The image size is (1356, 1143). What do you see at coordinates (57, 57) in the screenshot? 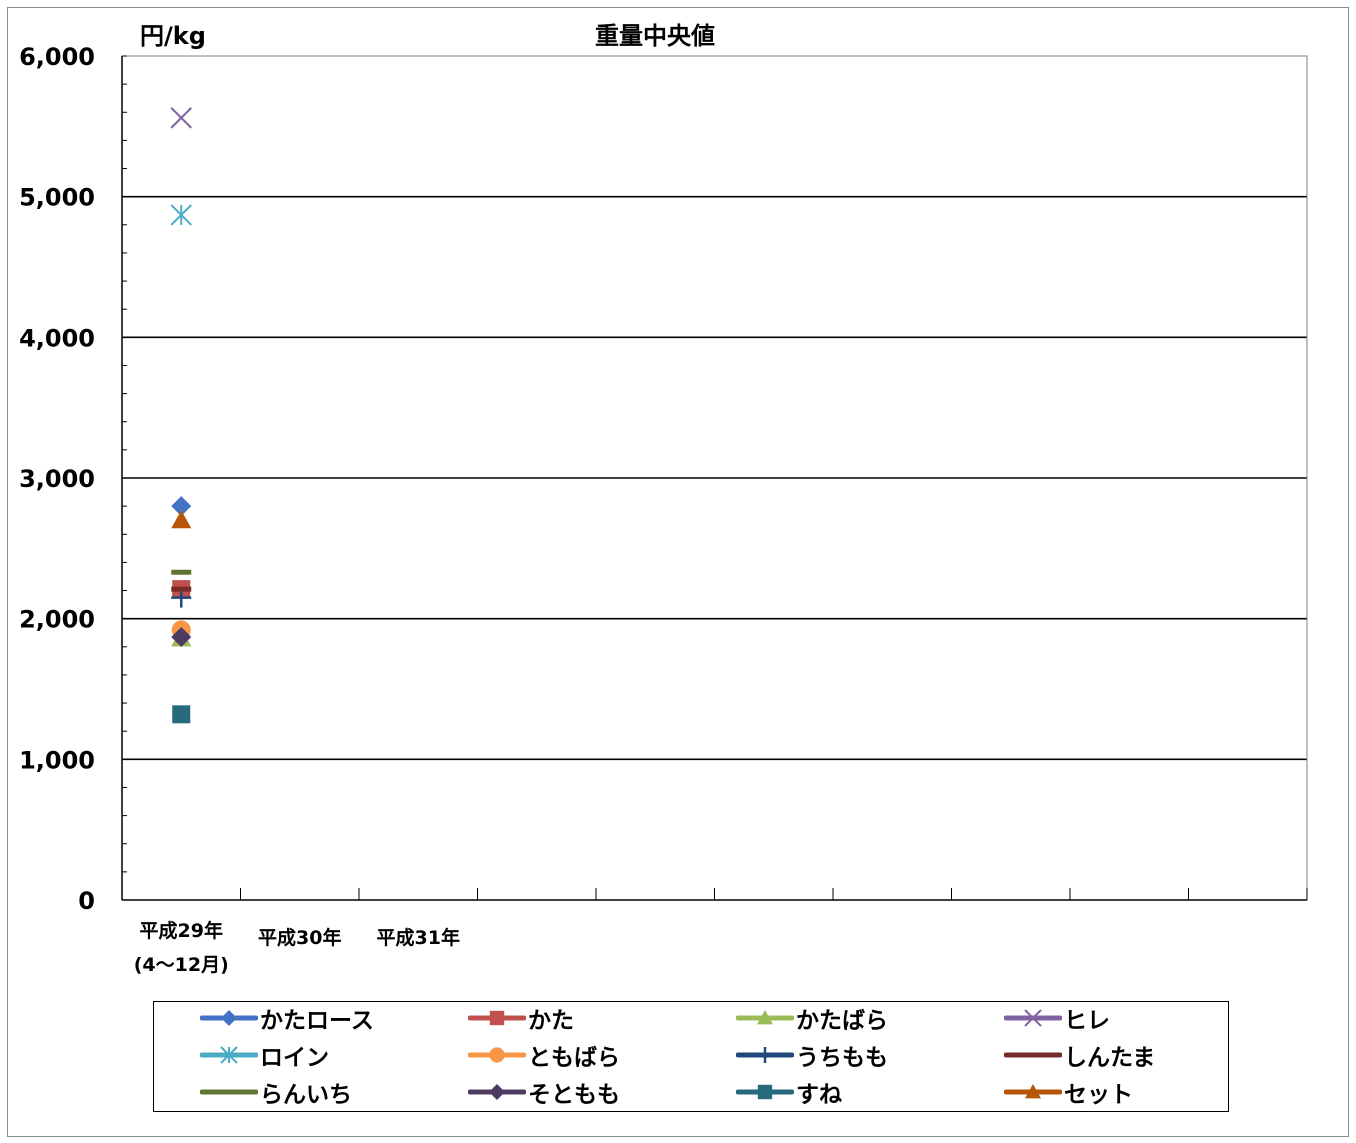
I see `y-tick-label: 6,000` at bounding box center [57, 57].